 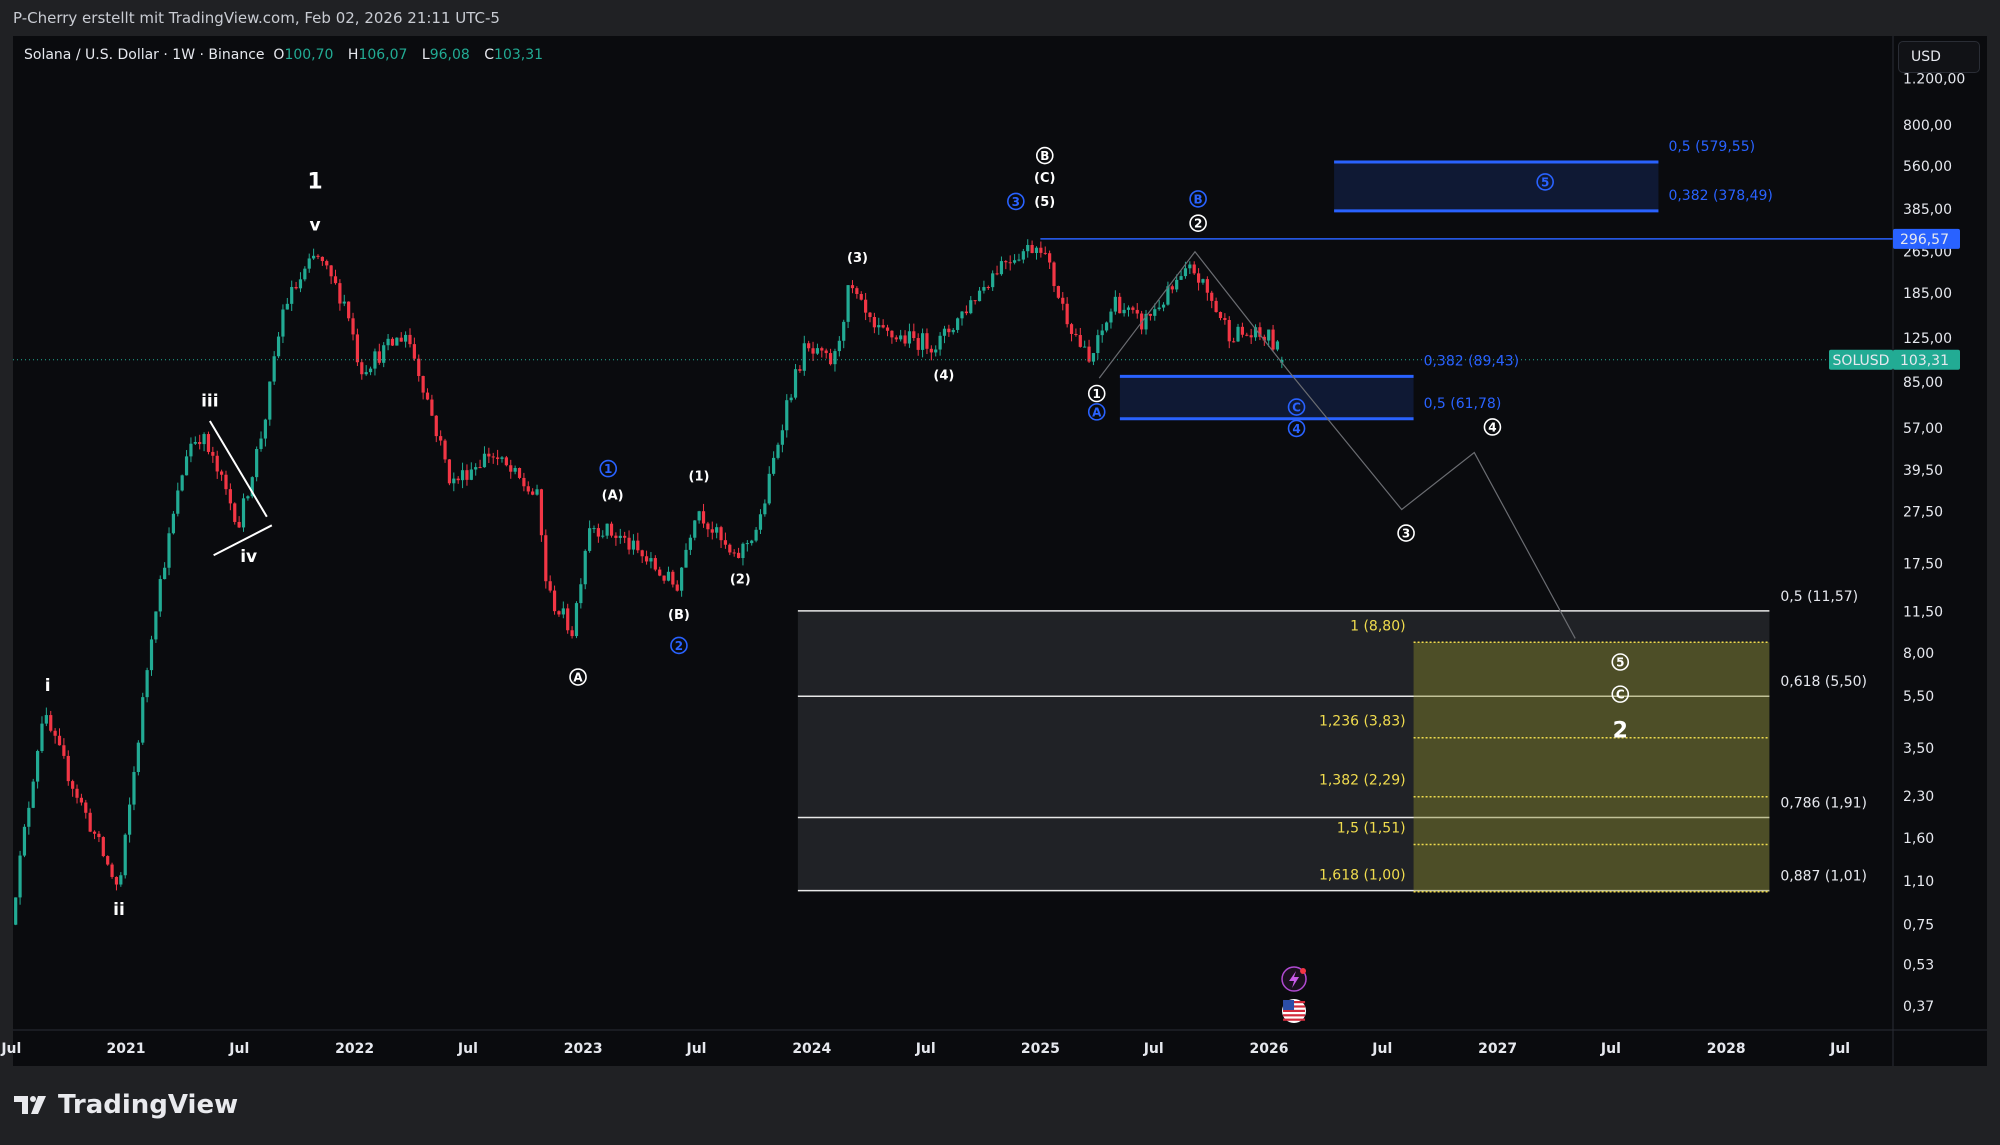 I want to click on wave-label: 1, so click(x=608, y=468).